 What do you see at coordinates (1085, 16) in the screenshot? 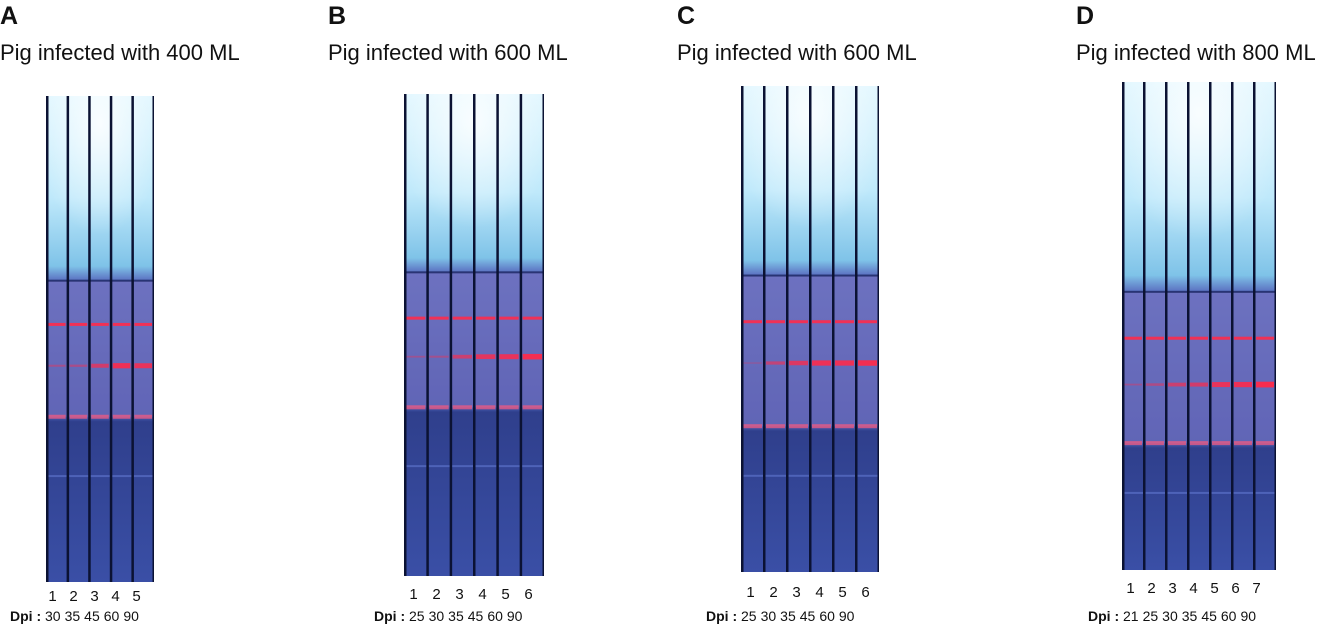
I see `panel-letter: D` at bounding box center [1085, 16].